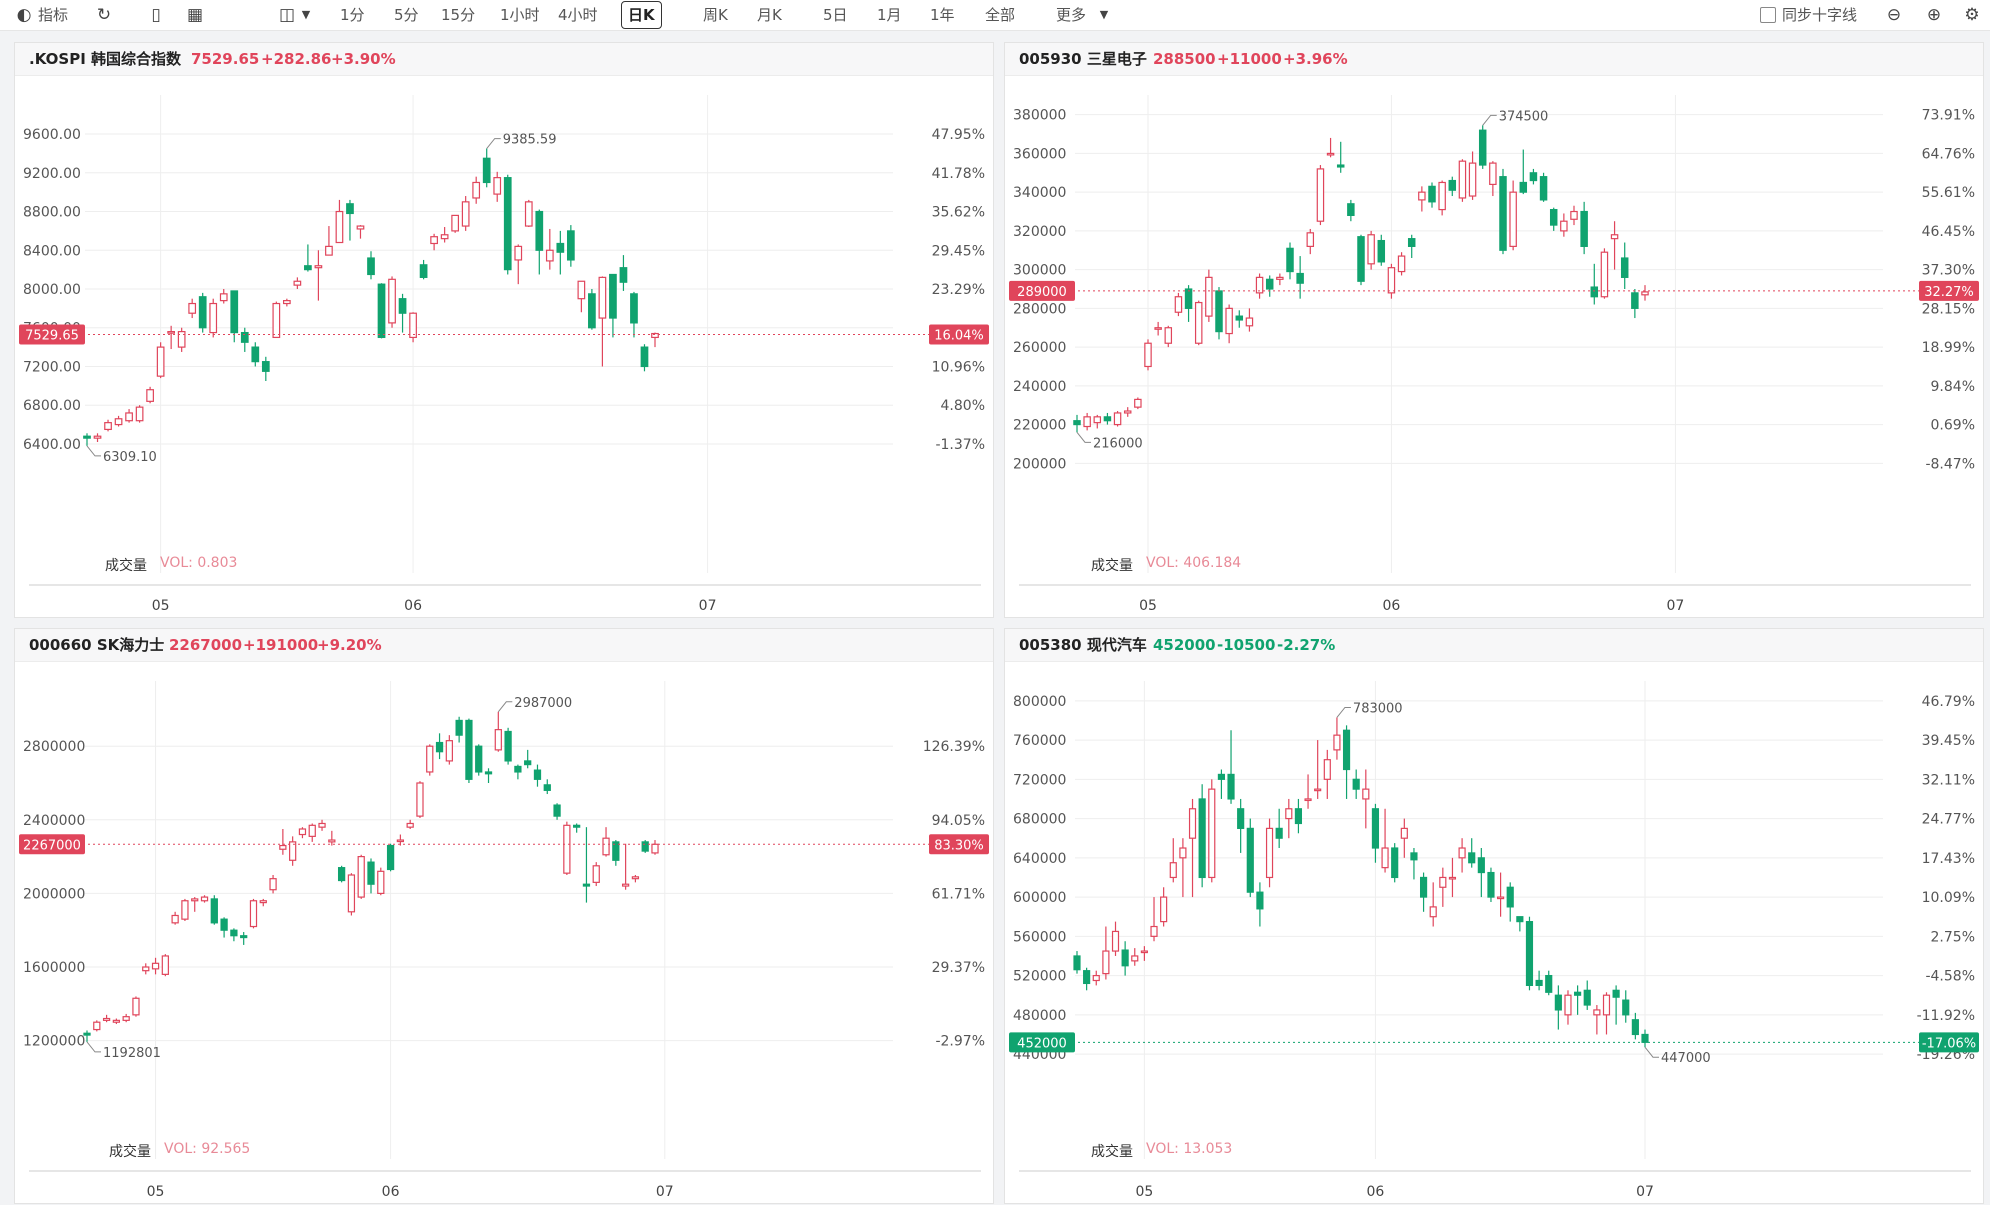  Describe the element at coordinates (104, 15) in the screenshot. I see `history-icon: ↻` at that location.